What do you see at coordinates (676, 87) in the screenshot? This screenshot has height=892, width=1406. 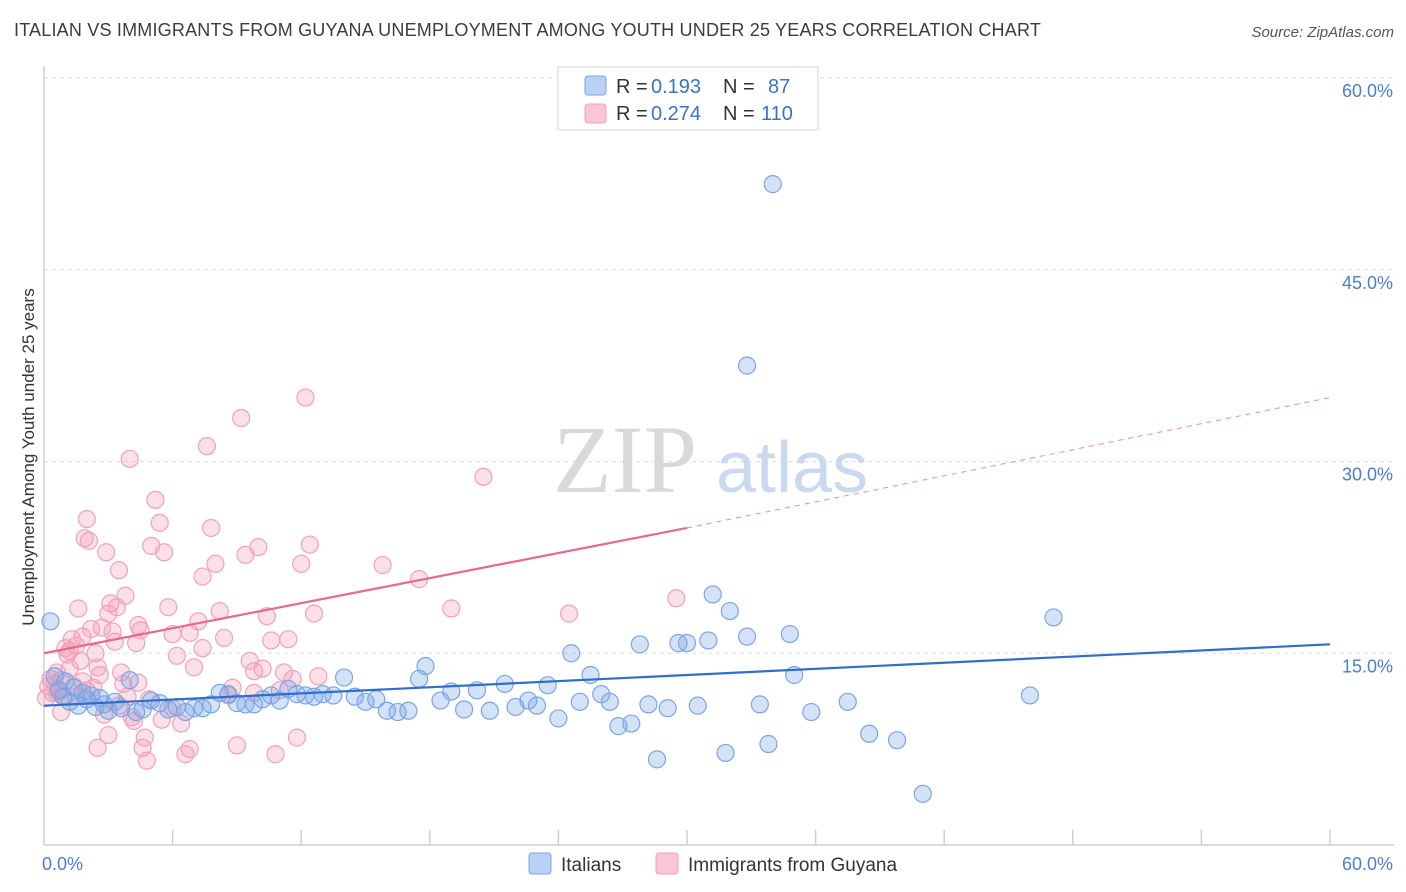 I see `legend-r-value: 0.193` at bounding box center [676, 87].